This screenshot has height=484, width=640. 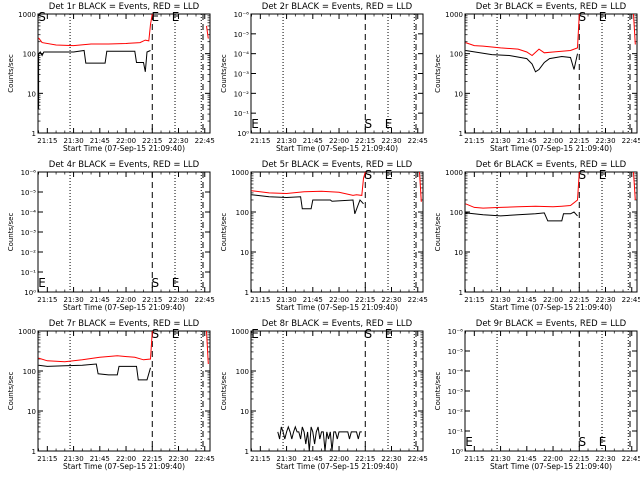 I want to click on panel-title: Det 1r BLACK = Events, RED = LLD, so click(x=124, y=7).